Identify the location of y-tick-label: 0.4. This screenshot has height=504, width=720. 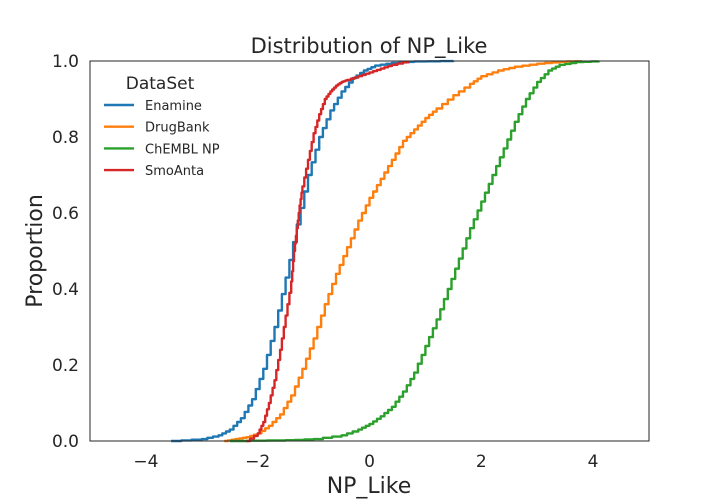
(65, 290).